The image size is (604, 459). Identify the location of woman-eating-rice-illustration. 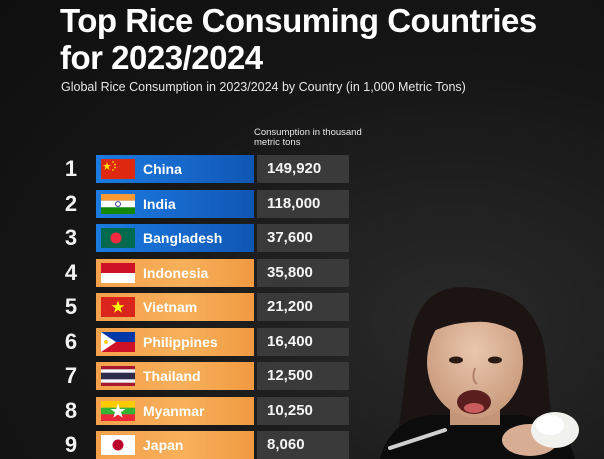
(479, 373).